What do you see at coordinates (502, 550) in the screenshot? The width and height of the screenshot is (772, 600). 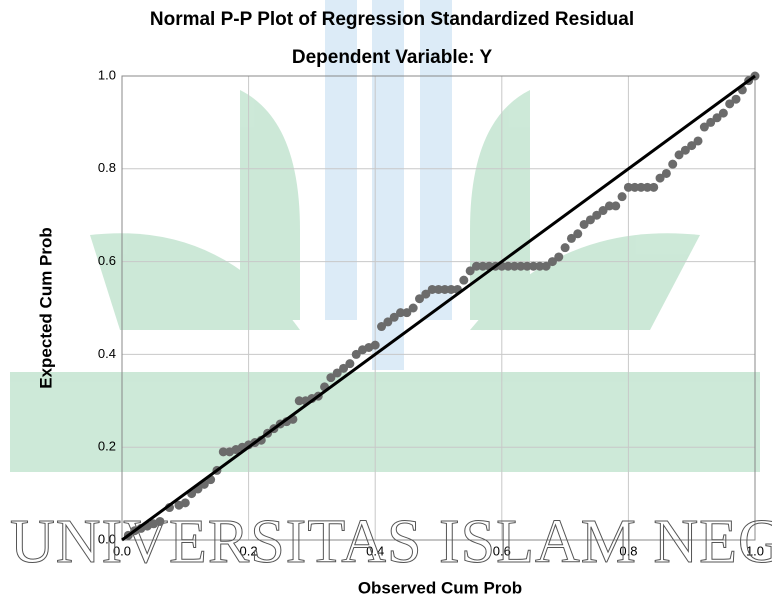 I see `x-tick-label: 0.6` at bounding box center [502, 550].